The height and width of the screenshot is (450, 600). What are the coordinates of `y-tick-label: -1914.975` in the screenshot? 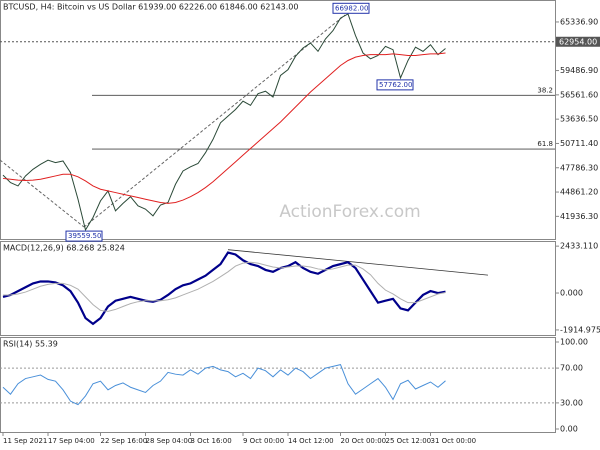 It's located at (580, 329).